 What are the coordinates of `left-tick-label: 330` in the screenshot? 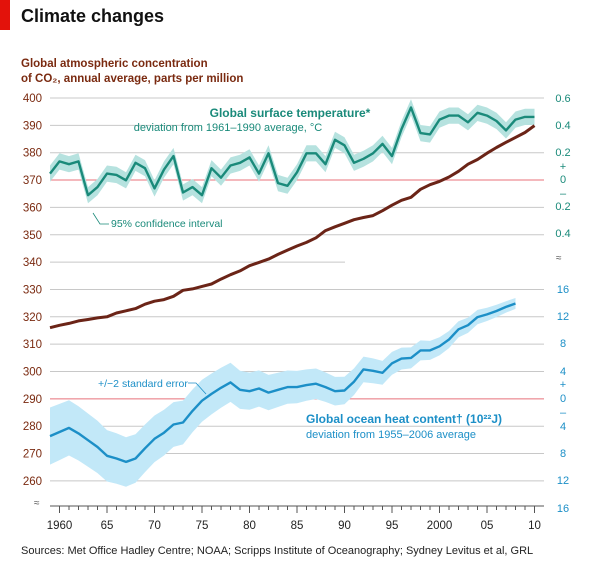 It's located at (32, 290).